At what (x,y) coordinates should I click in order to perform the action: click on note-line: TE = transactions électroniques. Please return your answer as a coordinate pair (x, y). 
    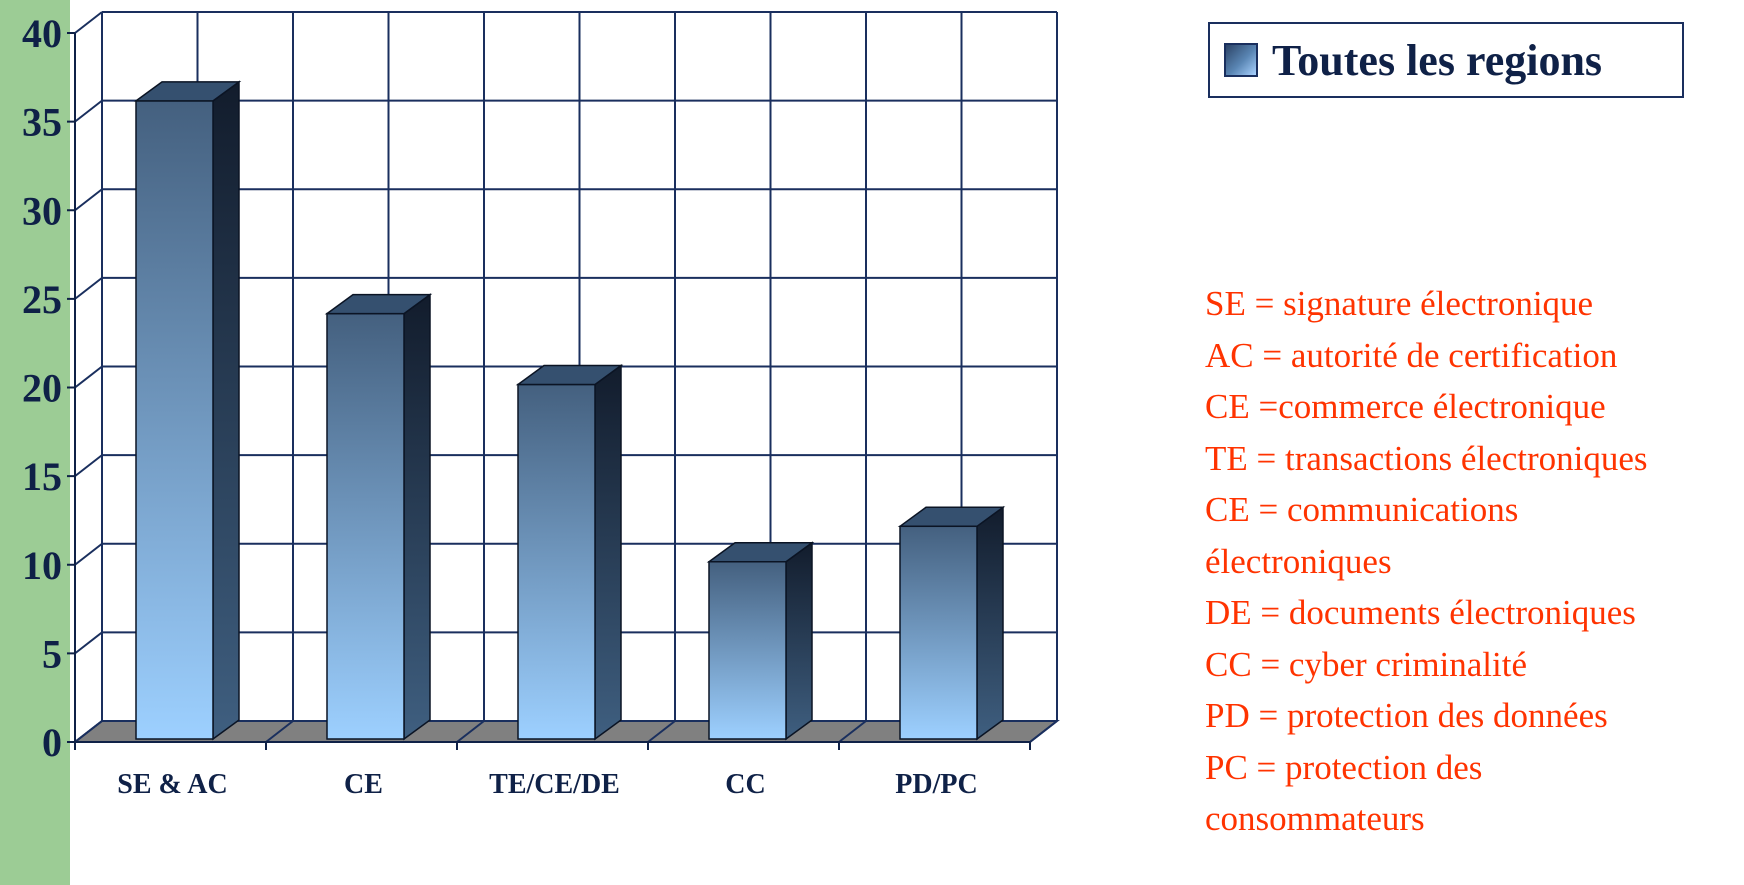
    Looking at the image, I should click on (1426, 458).